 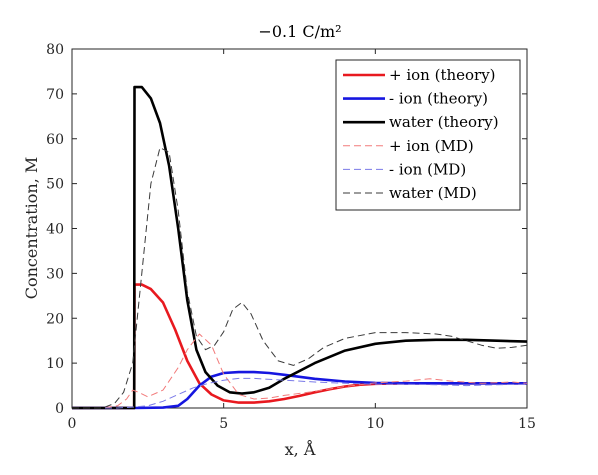 What do you see at coordinates (433, 193) in the screenshot?
I see `legend-label-5: water (MD)` at bounding box center [433, 193].